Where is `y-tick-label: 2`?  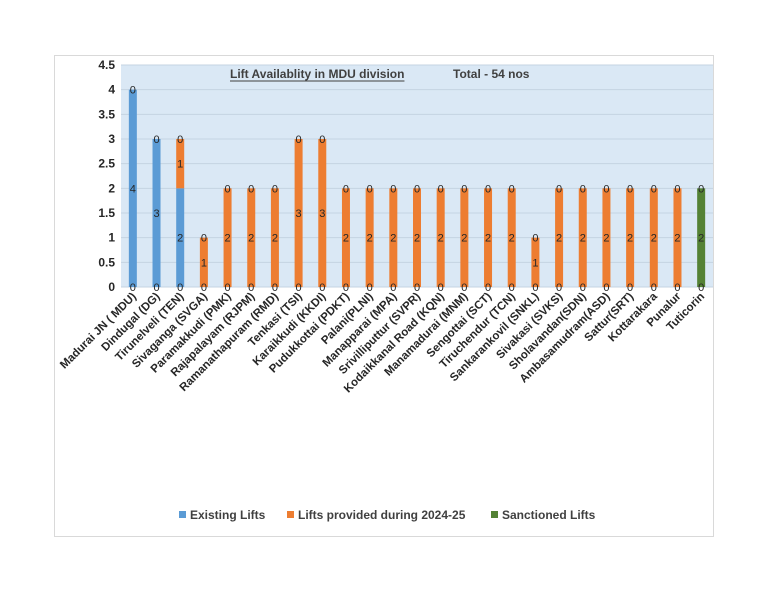 y-tick-label: 2 is located at coordinates (111, 188).